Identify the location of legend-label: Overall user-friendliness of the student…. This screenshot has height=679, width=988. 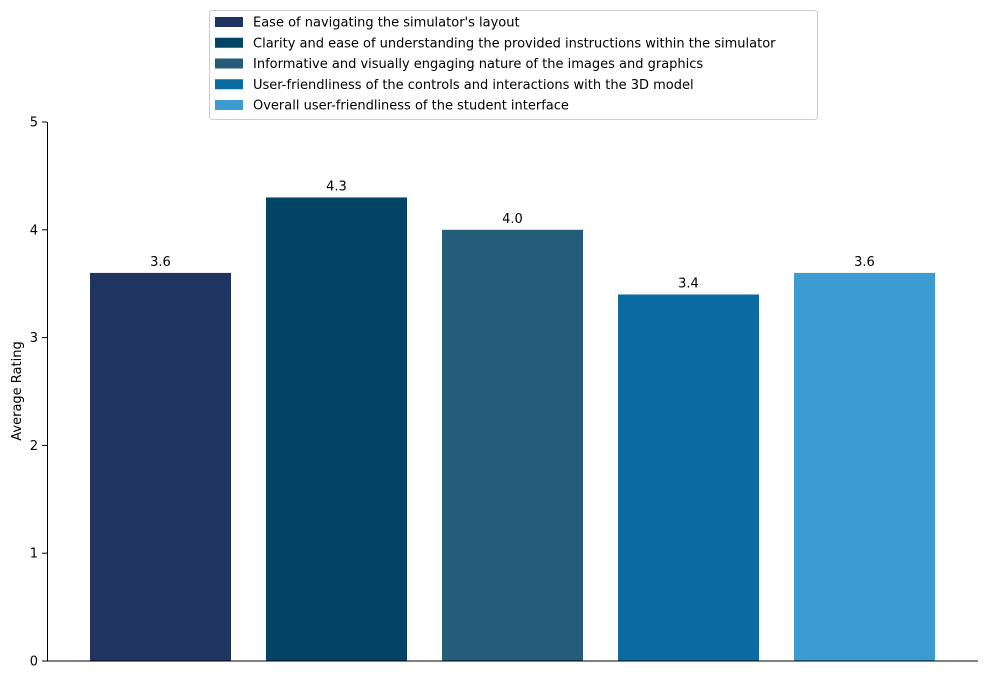
(411, 106).